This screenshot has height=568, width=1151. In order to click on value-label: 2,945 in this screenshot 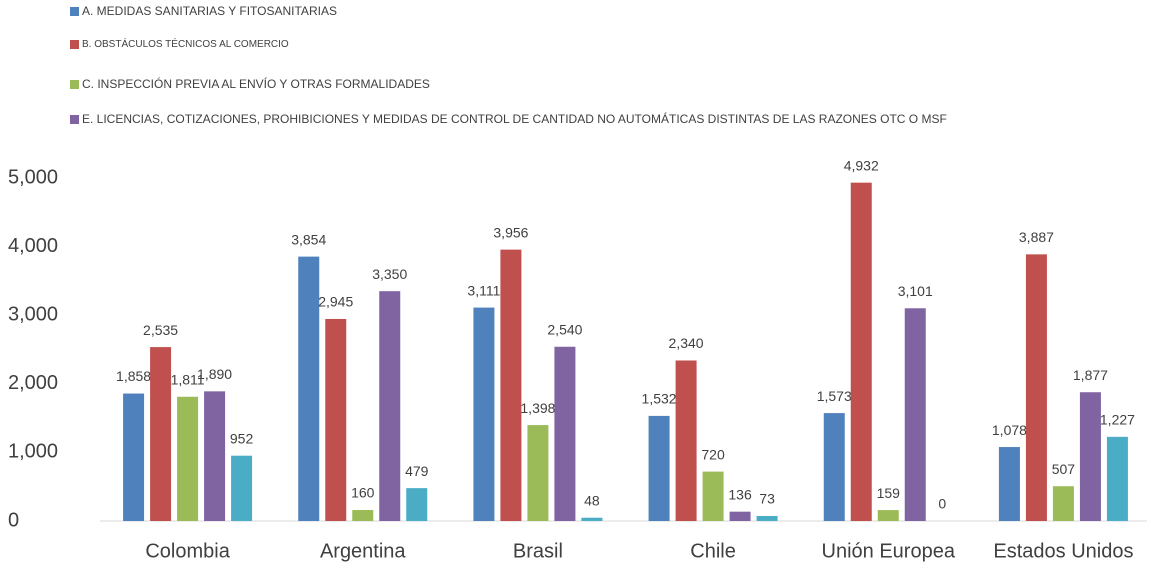, I will do `click(335, 302)`.